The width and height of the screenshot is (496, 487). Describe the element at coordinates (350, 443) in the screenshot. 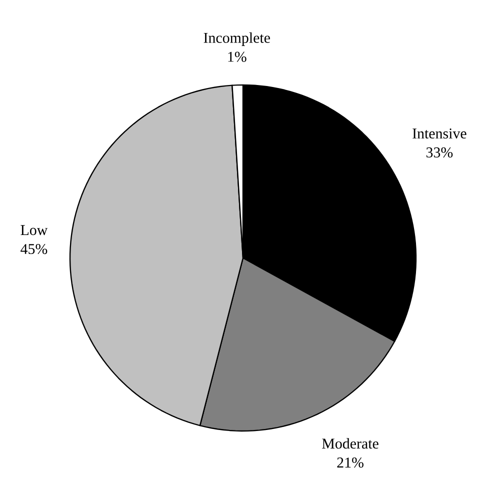

I see `slice-label: Moderate` at that location.